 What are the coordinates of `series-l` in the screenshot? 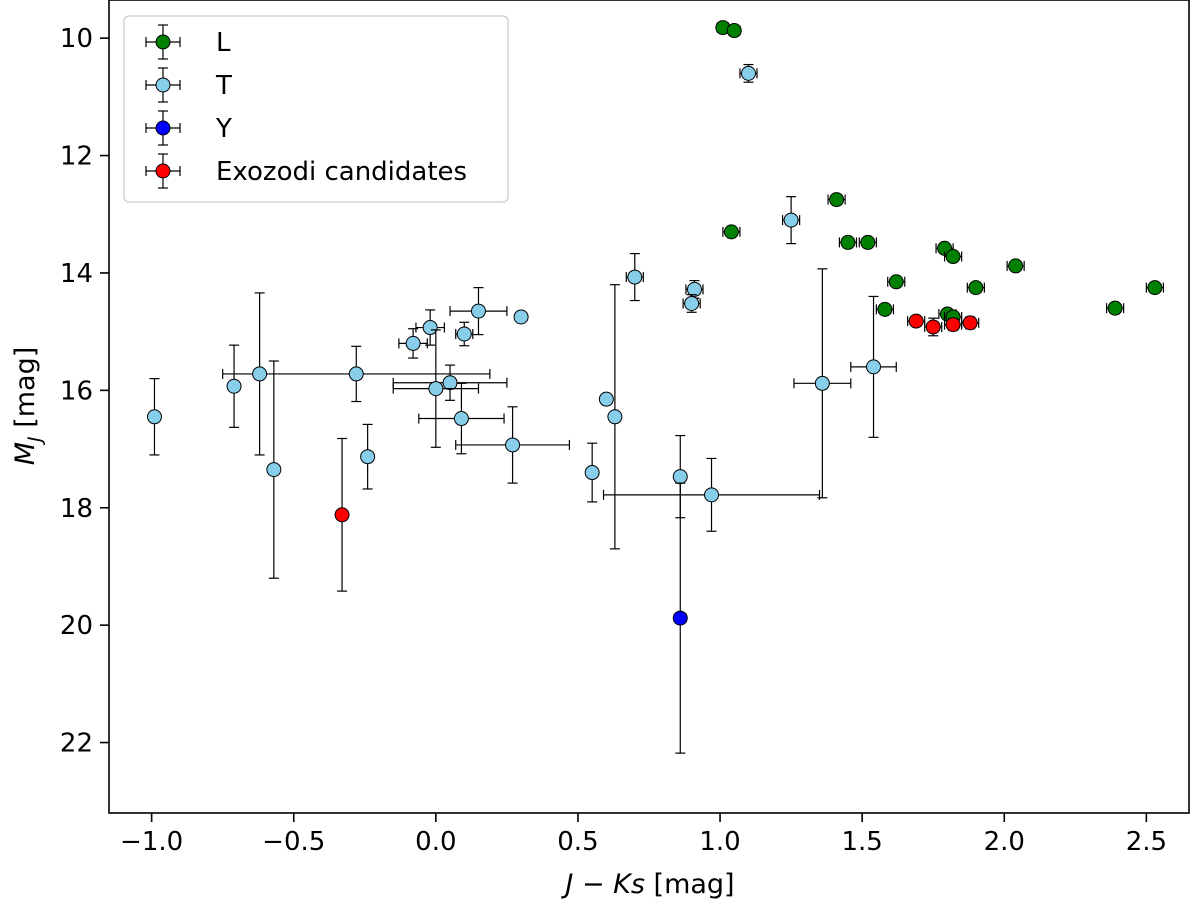 It's located at (940, 172).